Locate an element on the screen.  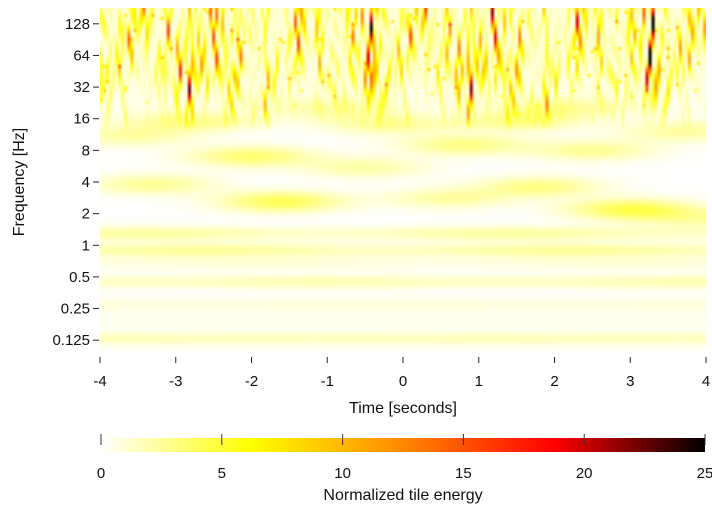
y-tick-label: 2 is located at coordinates (86, 214).